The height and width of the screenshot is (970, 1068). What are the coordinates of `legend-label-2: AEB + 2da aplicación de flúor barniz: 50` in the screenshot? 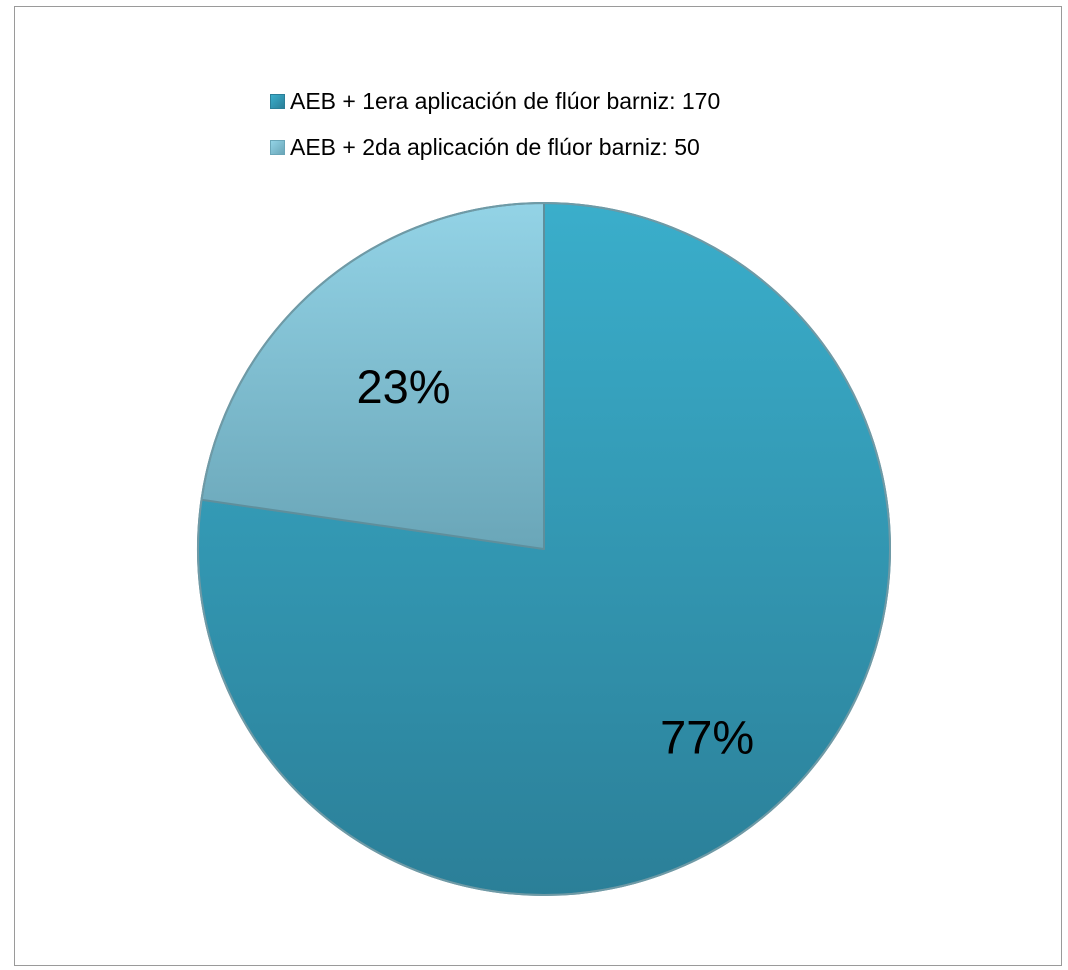 It's located at (495, 146).